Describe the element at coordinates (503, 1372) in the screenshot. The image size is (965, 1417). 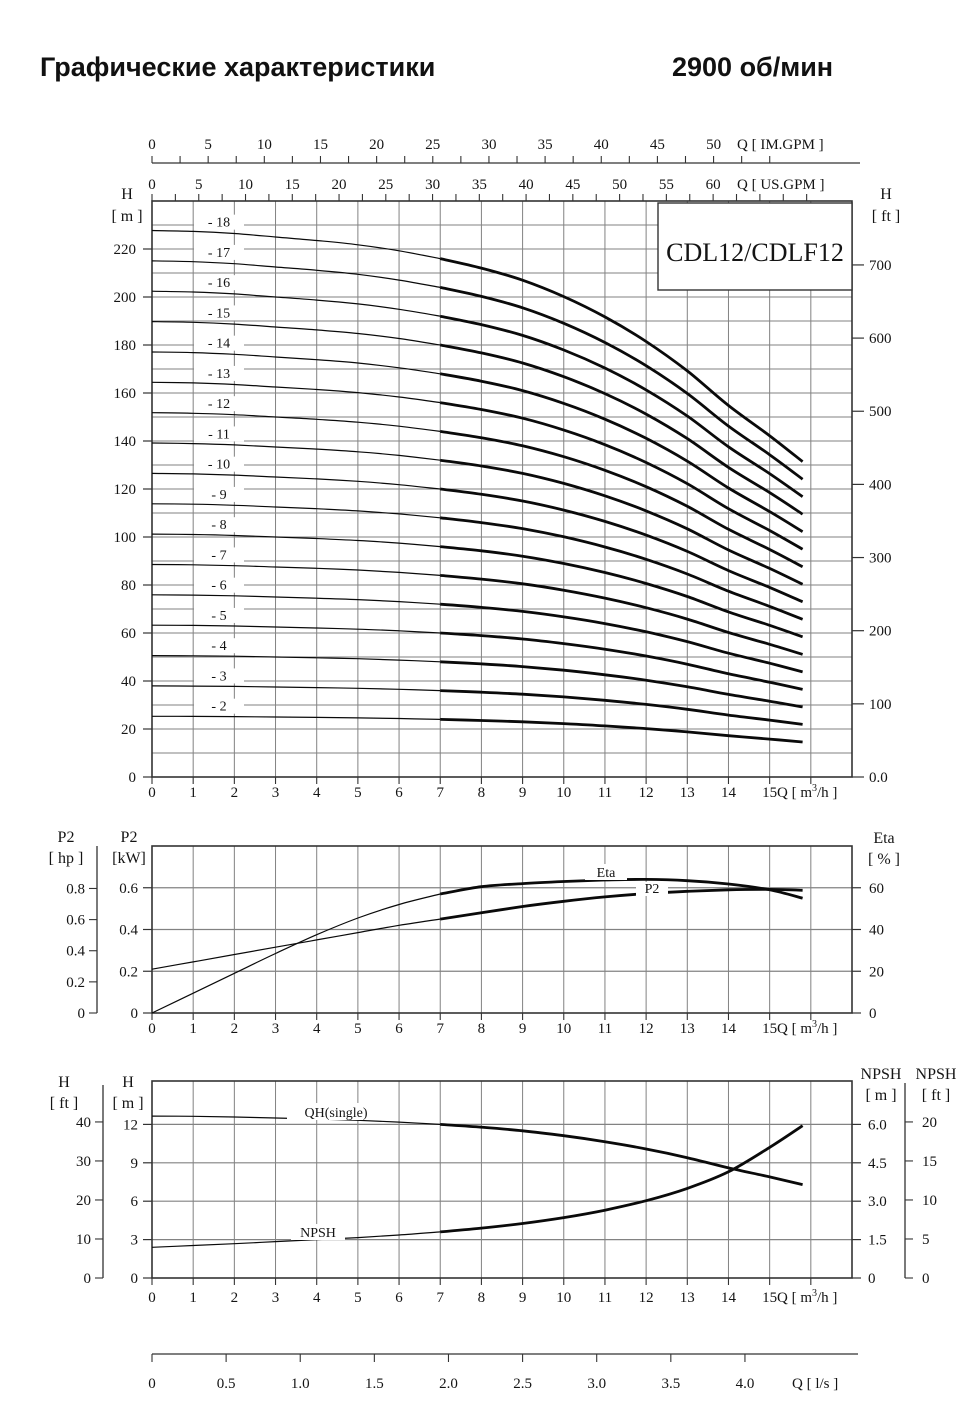
I see `flow-ls-axis: 0 0.5 1.0 1.5 2.0 2.5 3.0 3.5 4.0 Q [ l/s ]` at that location.